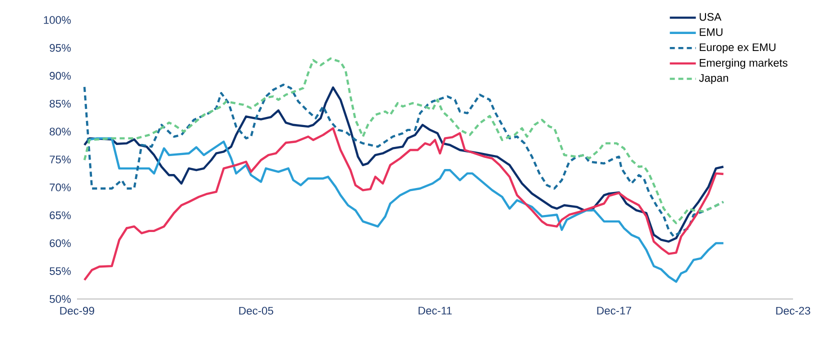 The width and height of the screenshot is (820, 348). Describe the element at coordinates (60, 215) in the screenshot. I see `y-tick-label: 65%` at that location.